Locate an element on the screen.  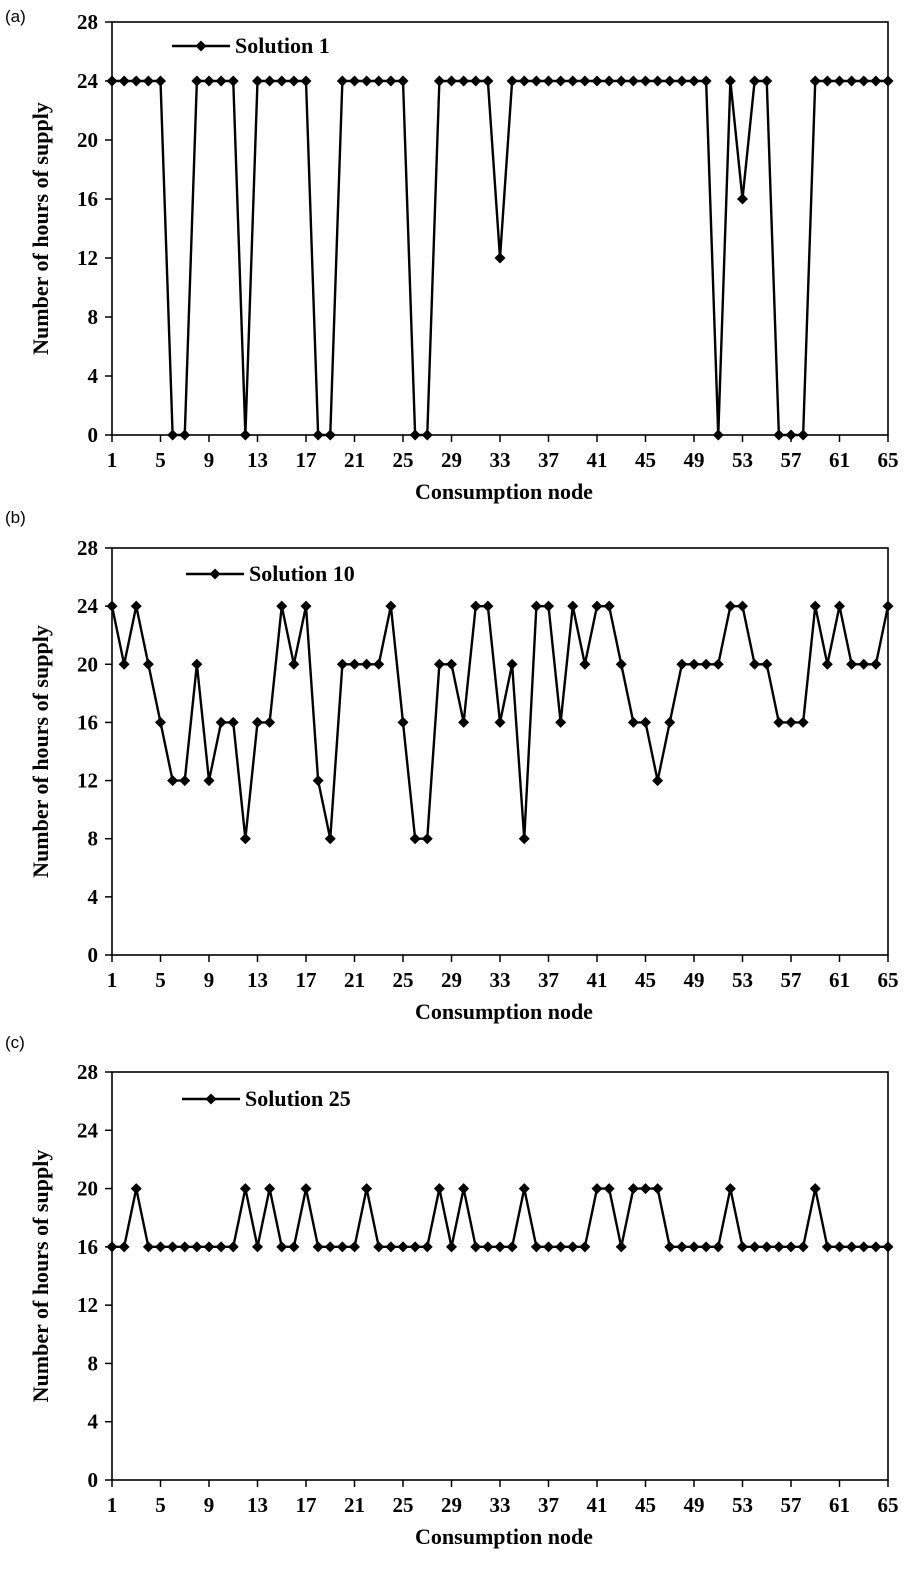
x-tick-label: 13 is located at coordinates (257, 980).